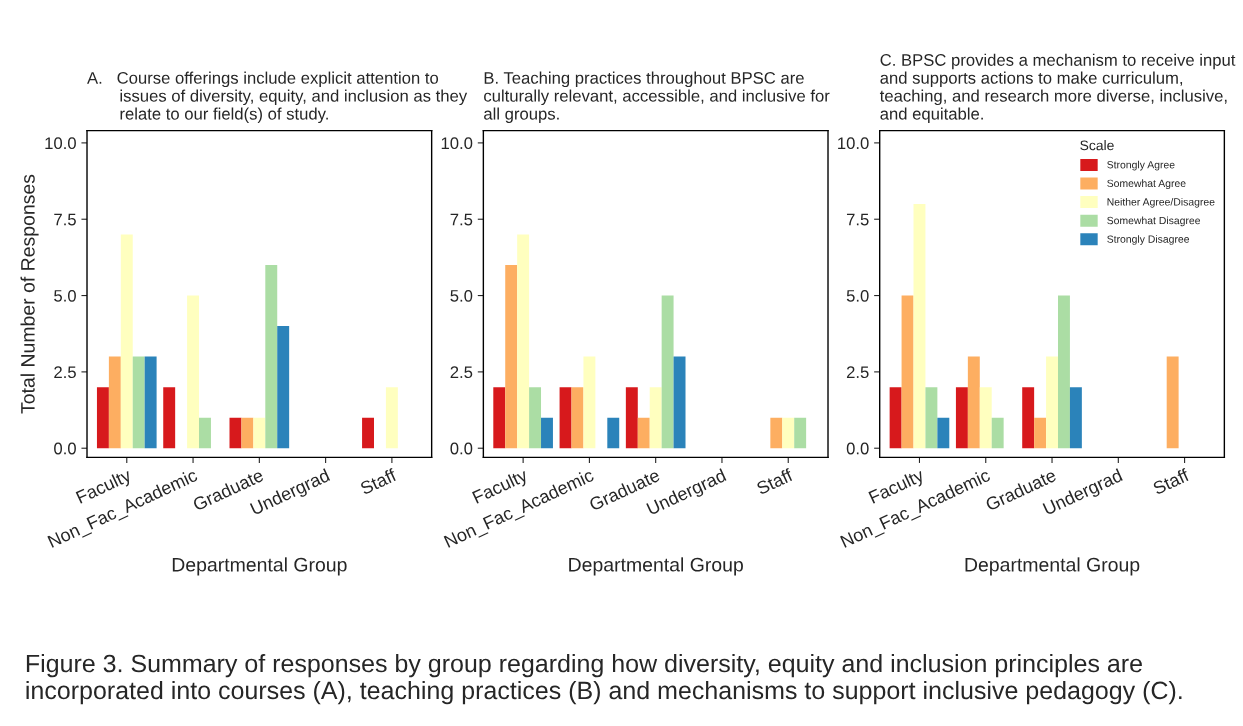  I want to click on caption: Figure 3. Summary of responses by group regarding how diversity, equity and inclusion principles are incorporated into courses (A), teaching practices (B) and mechanisms to support inclusive pedagogy (C)., so click(604, 679).